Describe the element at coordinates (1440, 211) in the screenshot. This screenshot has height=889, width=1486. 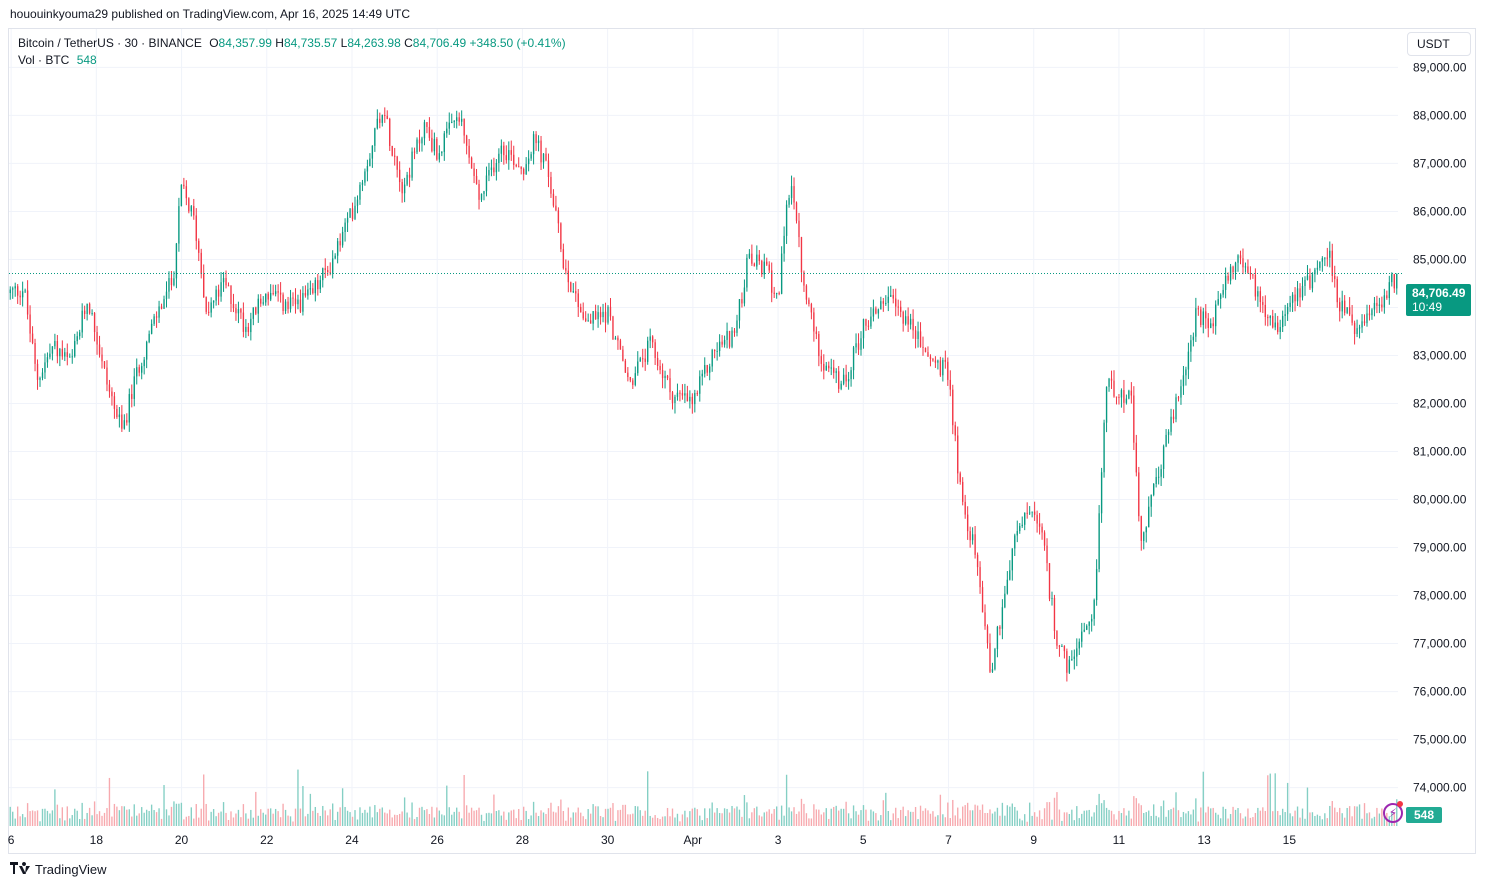
I see `y-tick-label: 86,000.00` at that location.